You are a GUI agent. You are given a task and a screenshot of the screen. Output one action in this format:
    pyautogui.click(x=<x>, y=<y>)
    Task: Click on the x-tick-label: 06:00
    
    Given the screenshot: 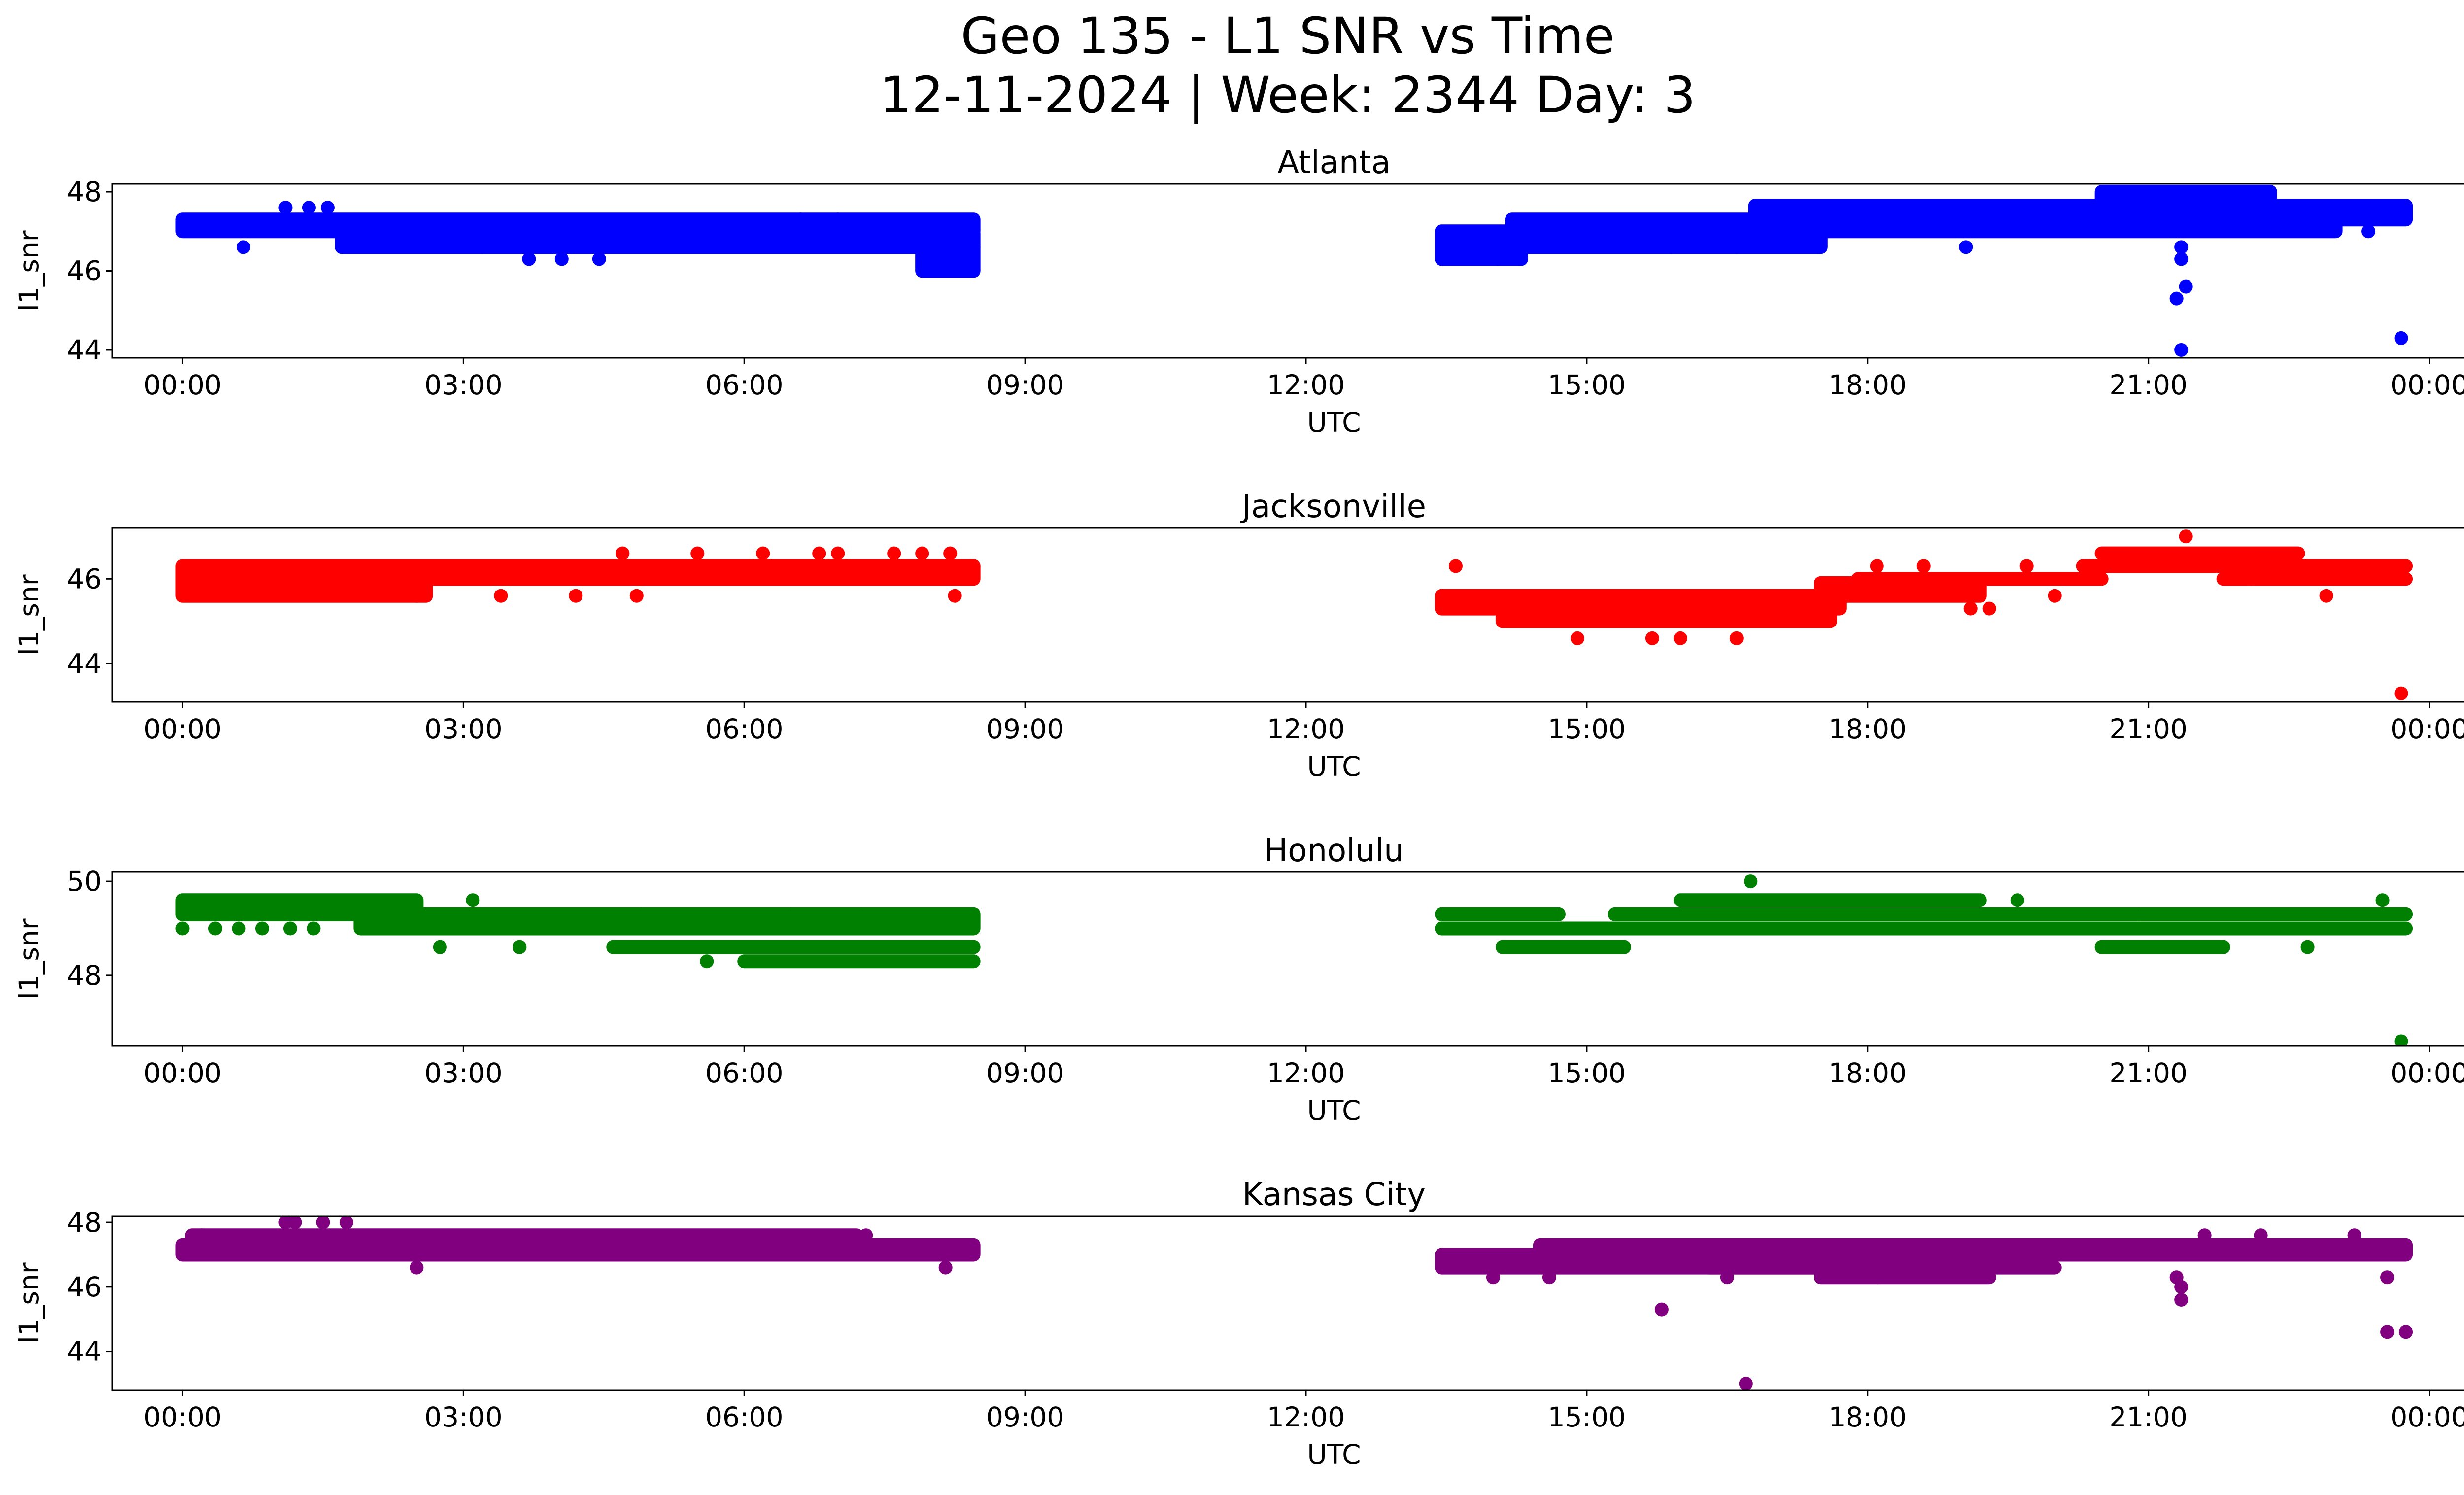 What is the action you would take?
    pyautogui.click(x=744, y=729)
    